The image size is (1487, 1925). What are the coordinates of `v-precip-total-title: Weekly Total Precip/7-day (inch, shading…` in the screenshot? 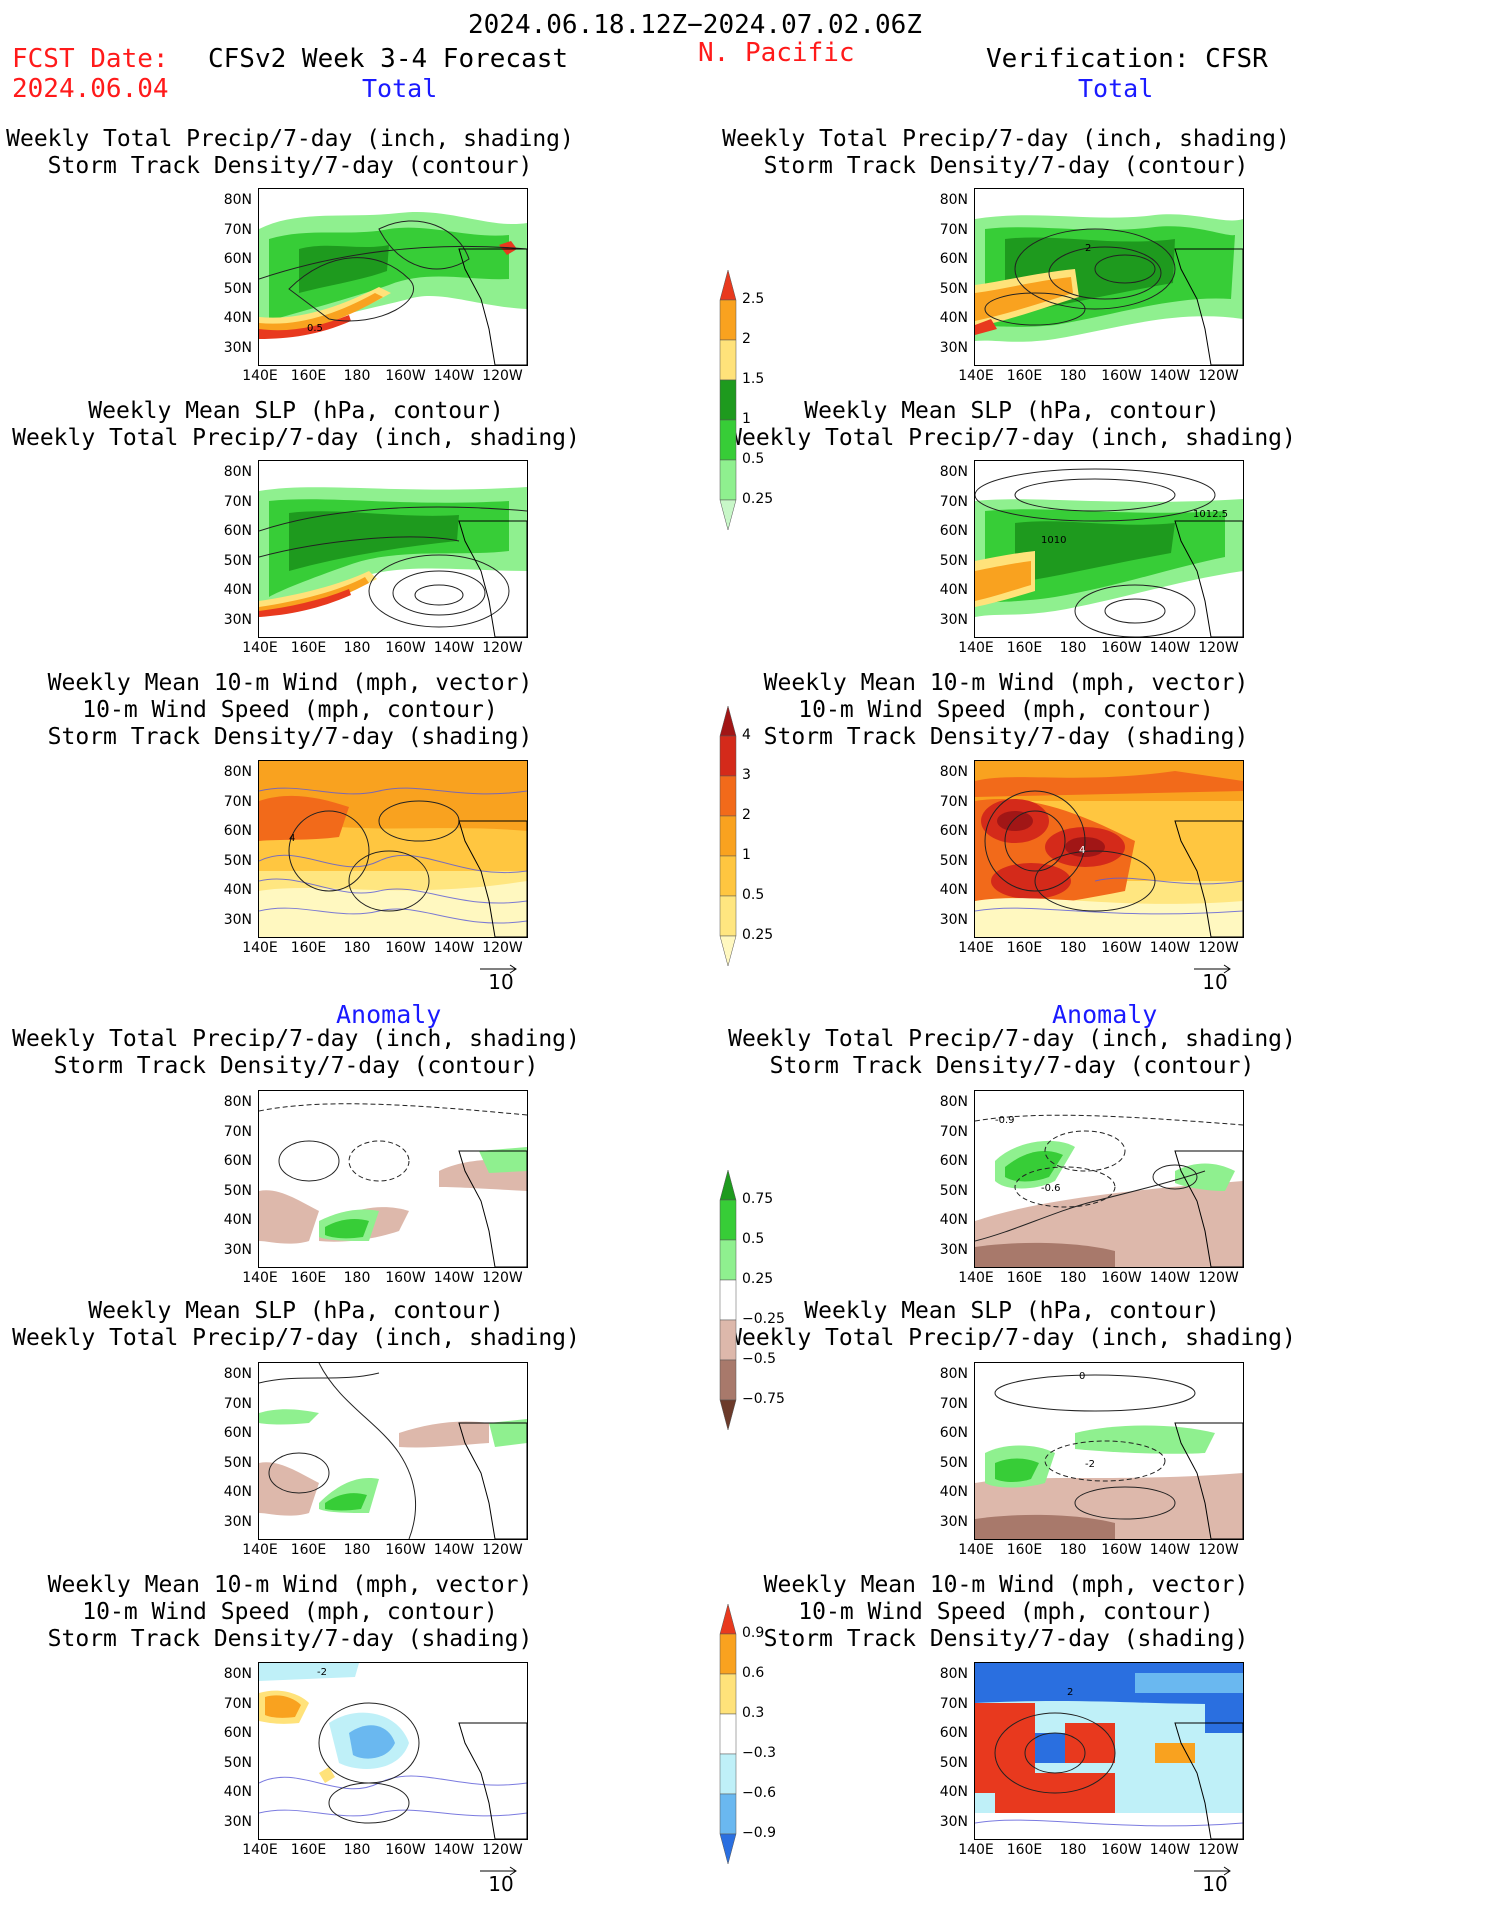 It's located at (1006, 152).